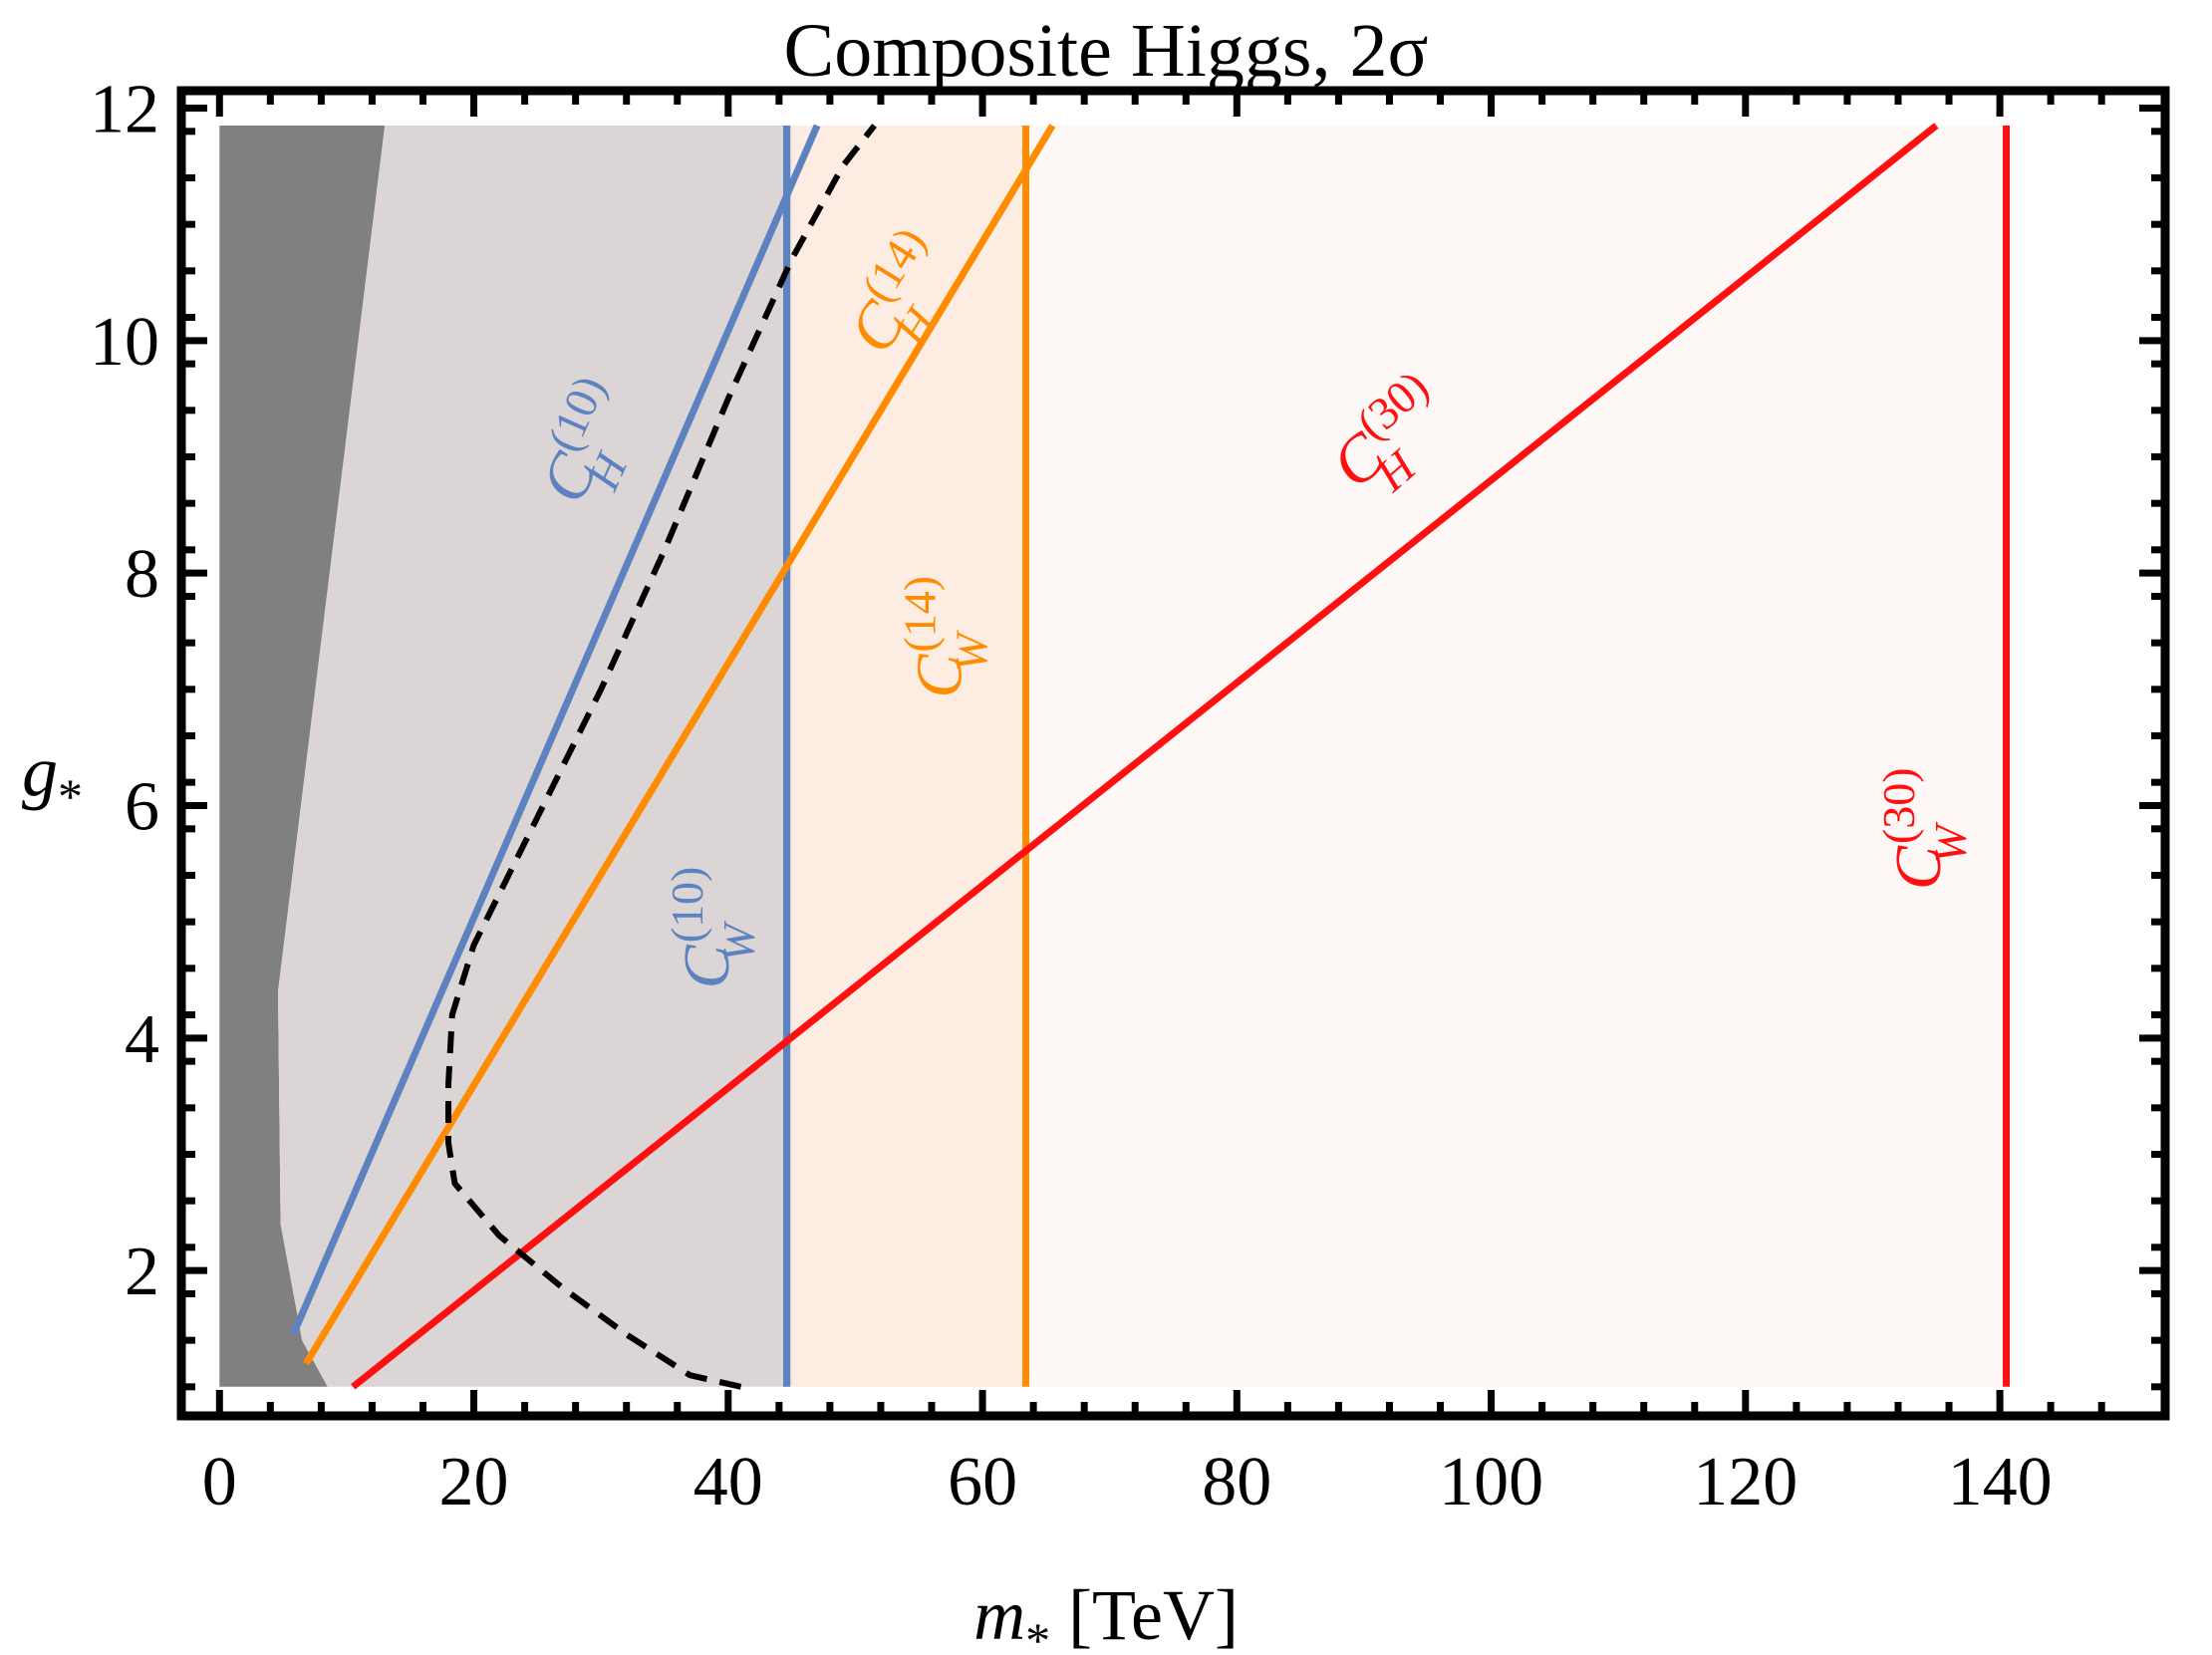 This screenshot has height=1655, width=2212. What do you see at coordinates (40, 771) in the screenshot?
I see `y-axis-variable: g` at bounding box center [40, 771].